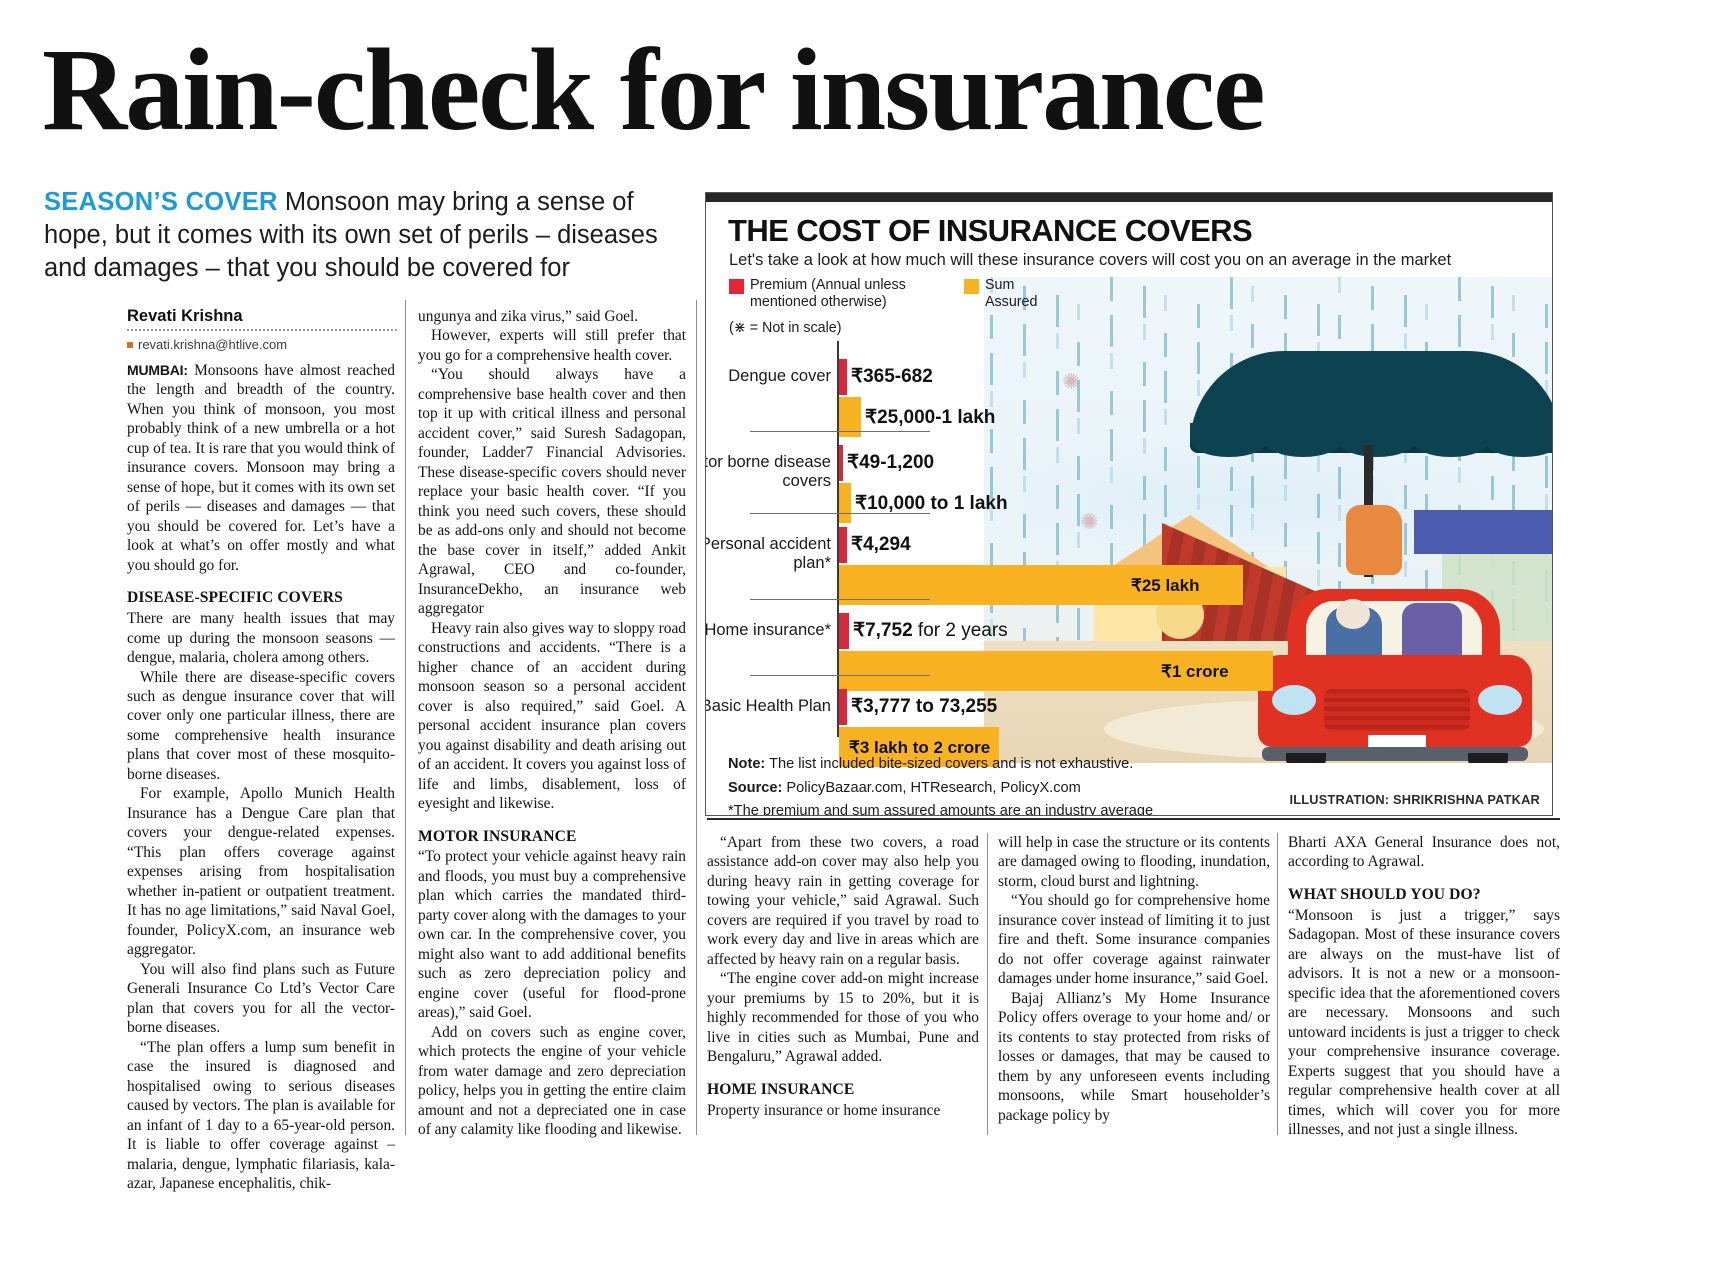 This screenshot has height=1273, width=1721. I want to click on legend-swatch-sum, so click(971, 286).